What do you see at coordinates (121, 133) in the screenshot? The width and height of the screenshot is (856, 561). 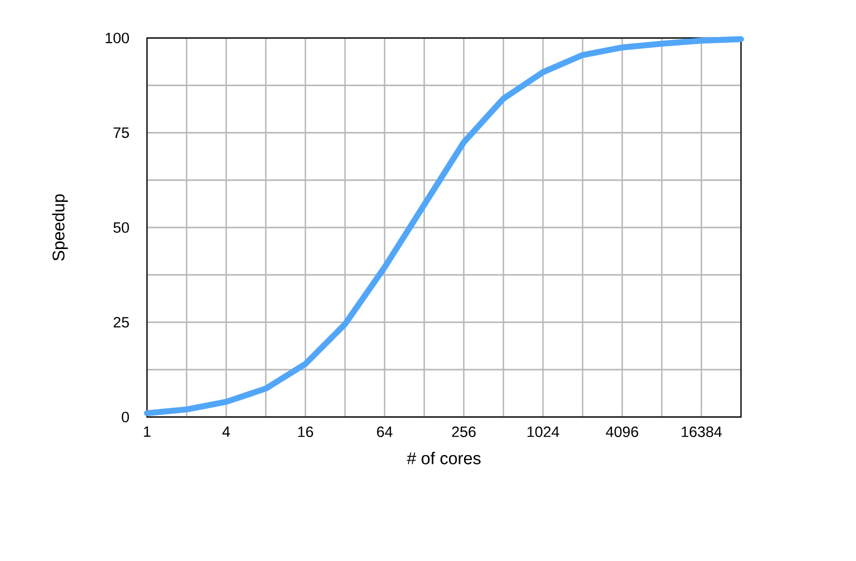 I see `y-tick-label: 75` at bounding box center [121, 133].